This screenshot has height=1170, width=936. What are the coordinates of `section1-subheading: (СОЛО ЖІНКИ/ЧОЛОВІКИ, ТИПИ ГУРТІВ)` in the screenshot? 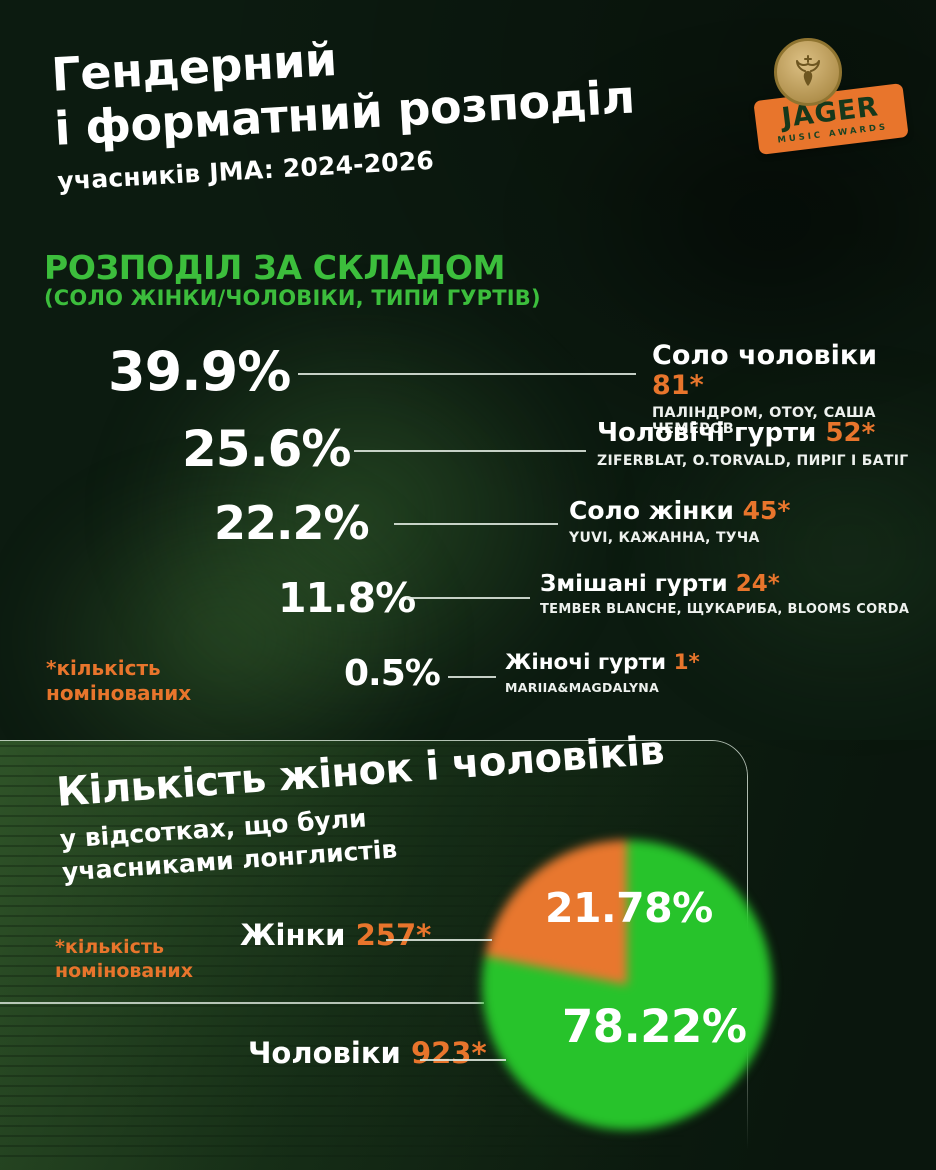 It's located at (292, 298).